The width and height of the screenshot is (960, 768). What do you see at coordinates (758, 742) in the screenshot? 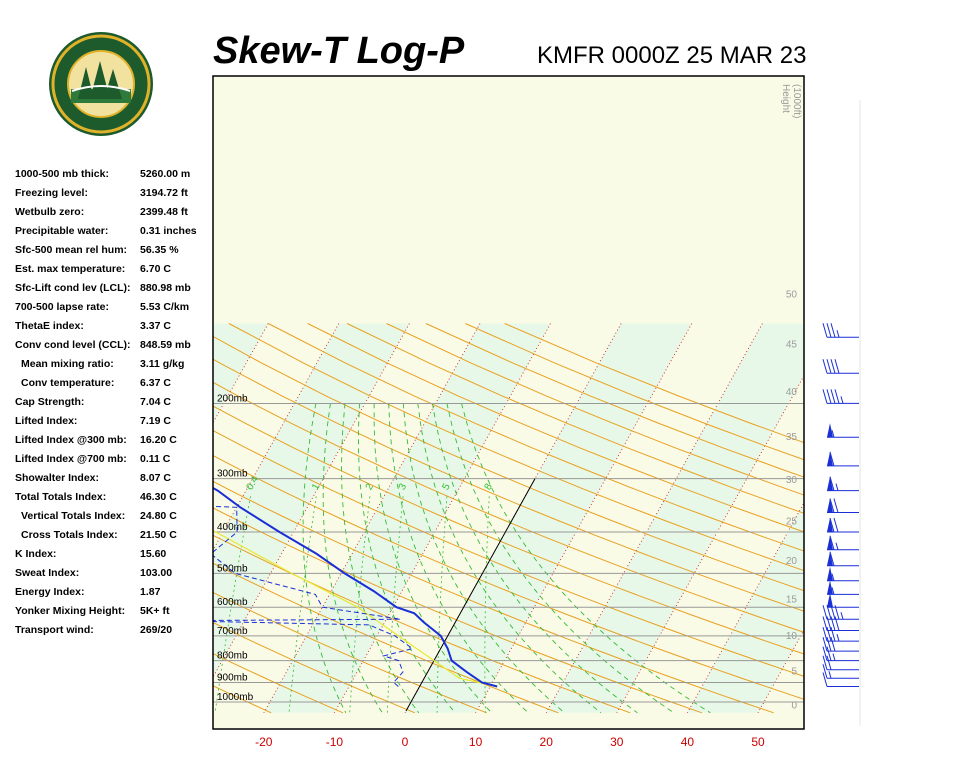
I see `temperature-tick-label: 50` at bounding box center [758, 742].